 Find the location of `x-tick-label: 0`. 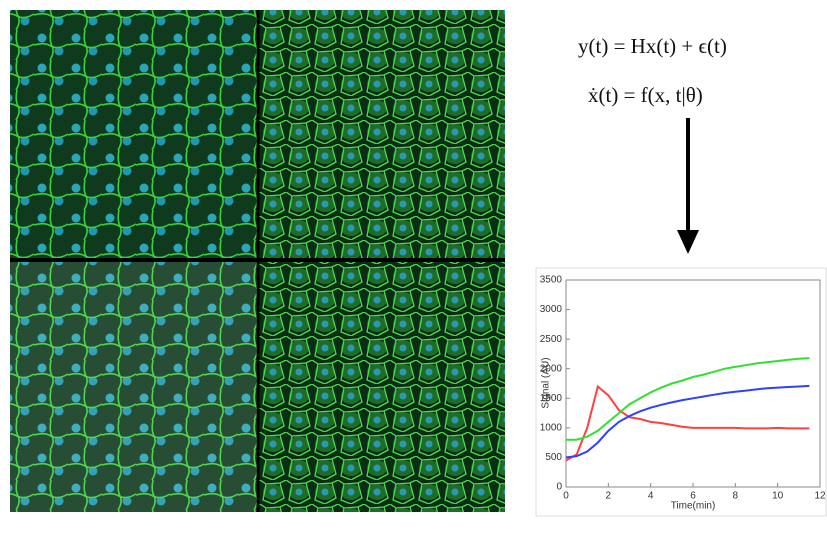

x-tick-label: 0 is located at coordinates (566, 496).